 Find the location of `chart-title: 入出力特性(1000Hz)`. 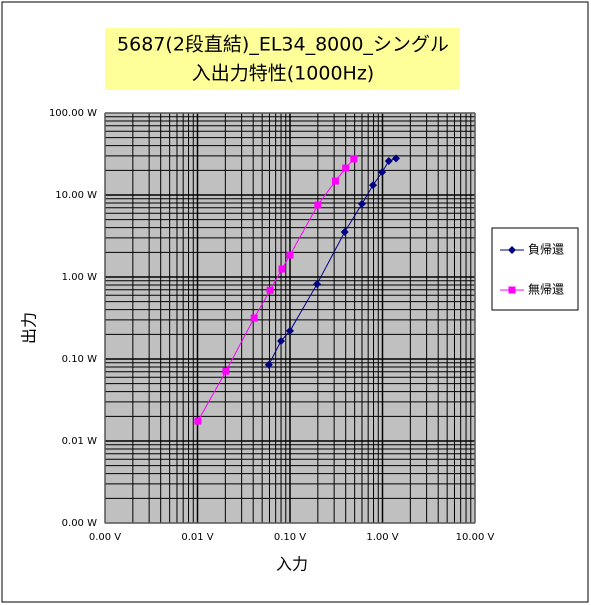

chart-title: 入出力特性(1000Hz) is located at coordinates (283, 74).